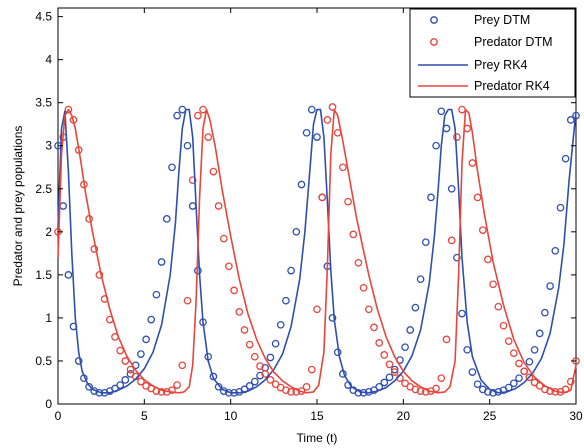 This screenshot has height=448, width=584. I want to click on y-tick-label-2: 1, so click(48, 318).